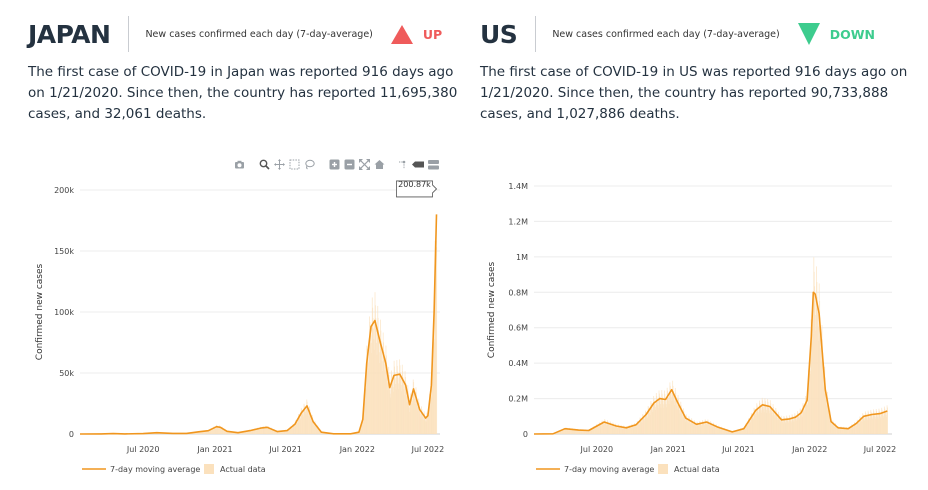 The image size is (928, 490). Describe the element at coordinates (239, 164) in the screenshot. I see `camera-icon` at that location.